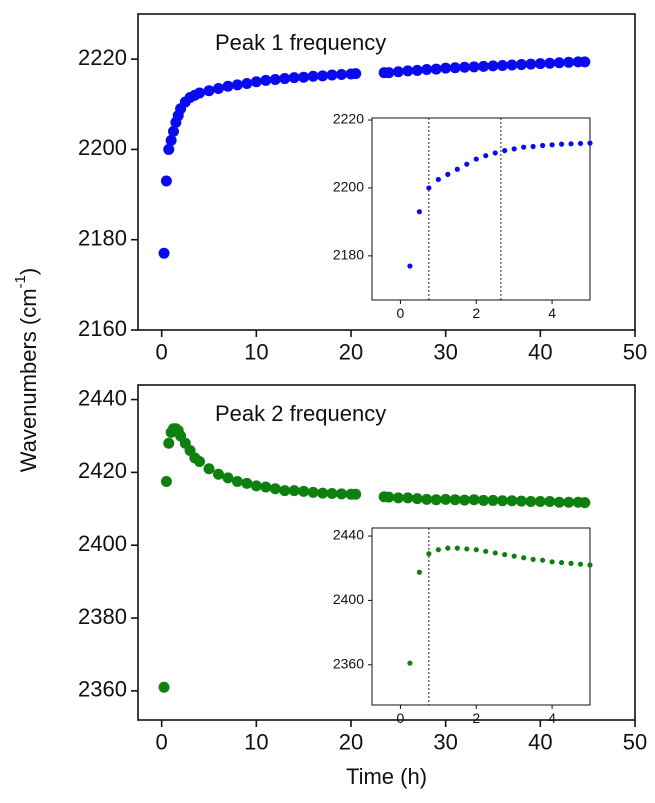 This screenshot has width=655, height=803. Describe the element at coordinates (351, 741) in the screenshot. I see `x-tick-label: 20` at that location.